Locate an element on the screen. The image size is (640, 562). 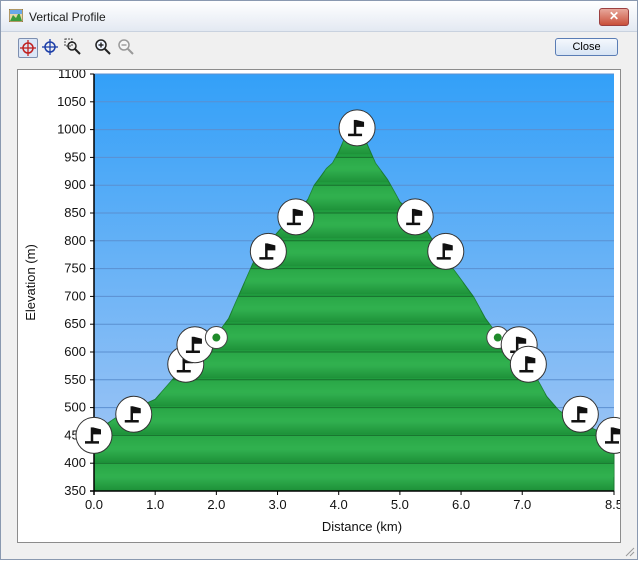
x-tick-label: 4.0 is located at coordinates (339, 504).